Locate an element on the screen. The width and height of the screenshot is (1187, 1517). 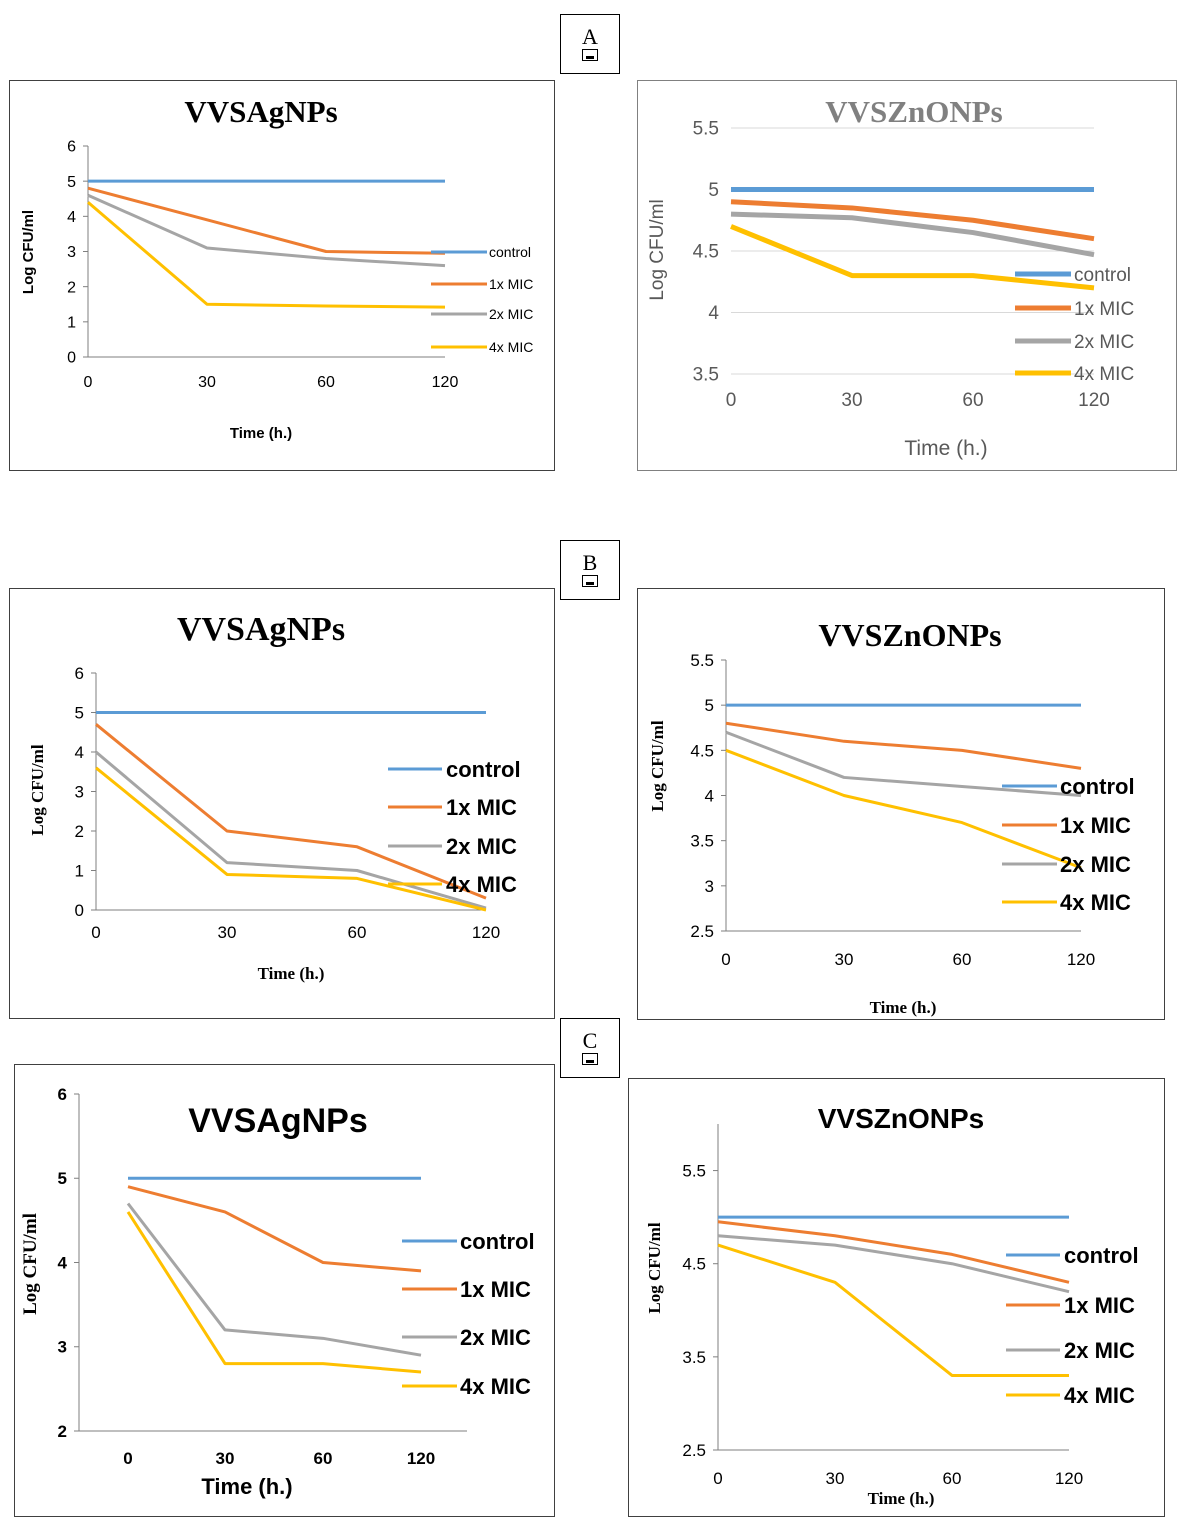
panel-letter: C is located at coordinates (590, 1040).